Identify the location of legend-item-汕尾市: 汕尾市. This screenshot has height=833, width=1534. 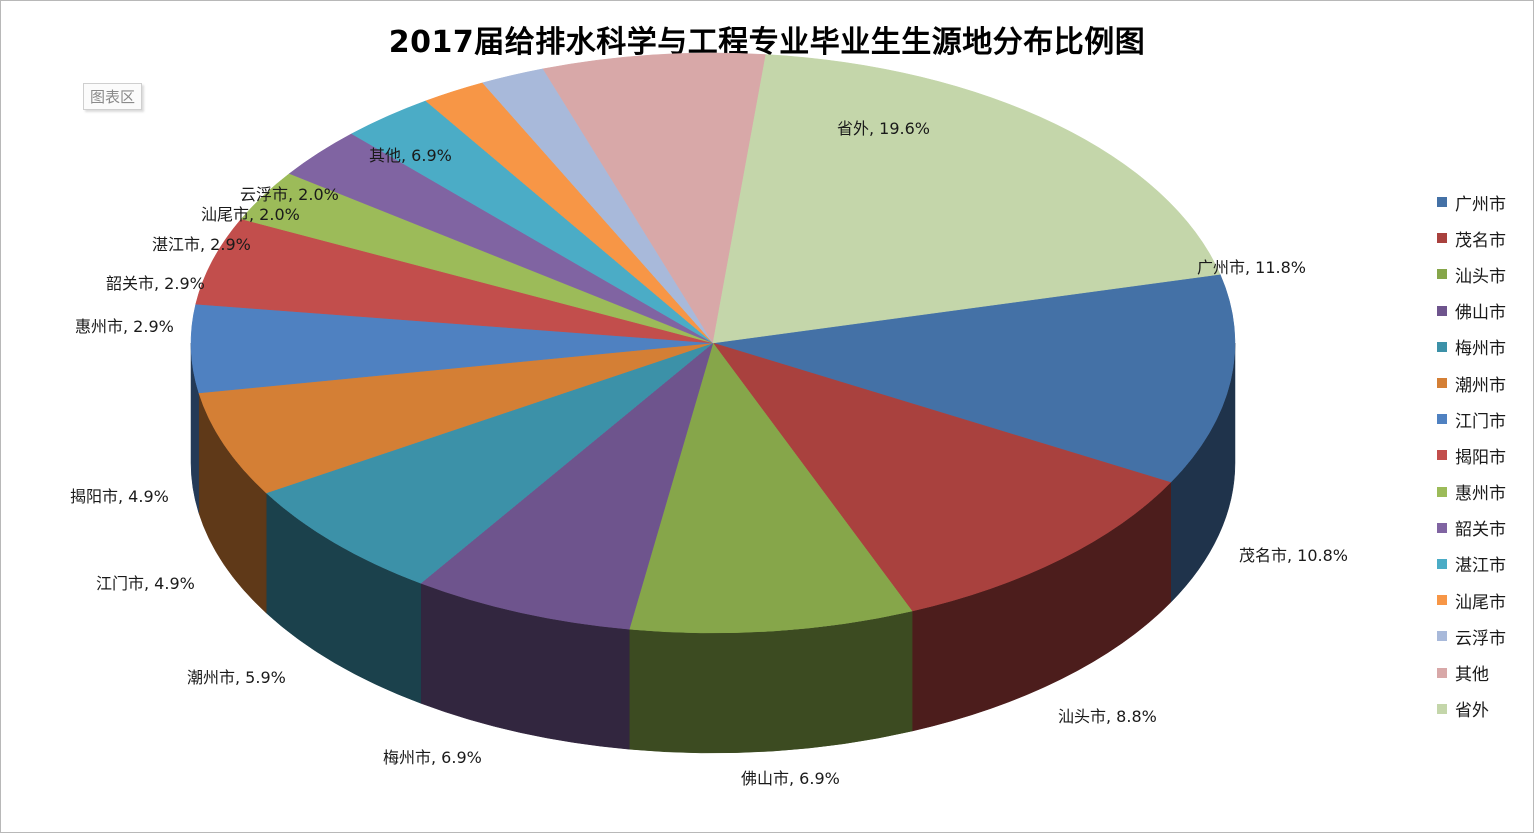
(1485, 600).